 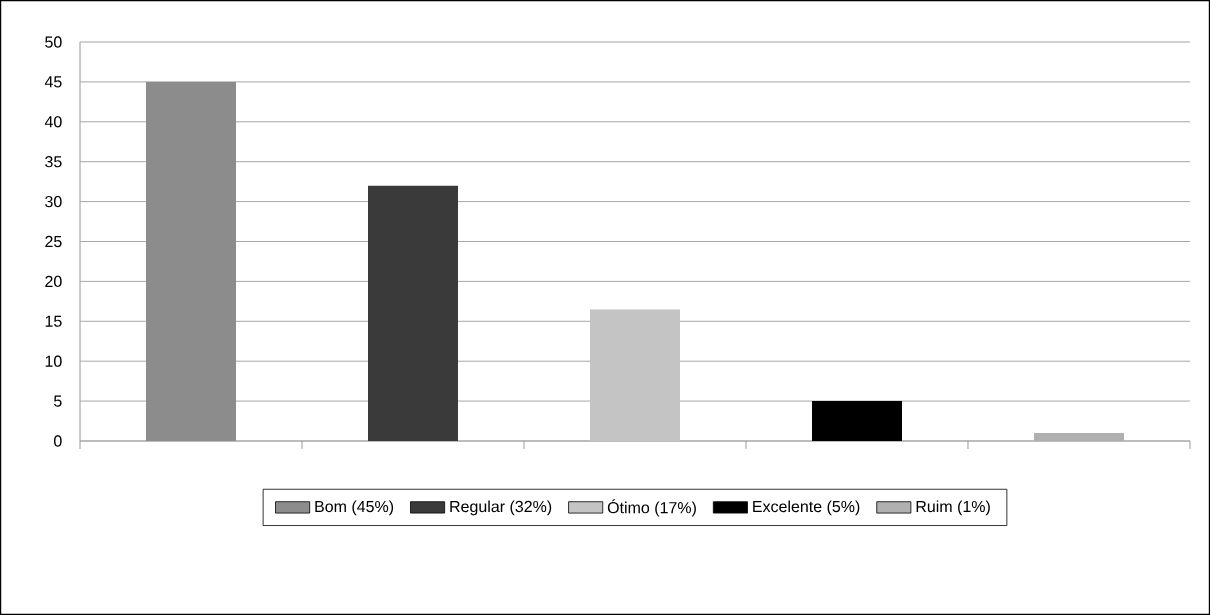 What do you see at coordinates (53, 241) in the screenshot?
I see `y-tick-label: 25` at bounding box center [53, 241].